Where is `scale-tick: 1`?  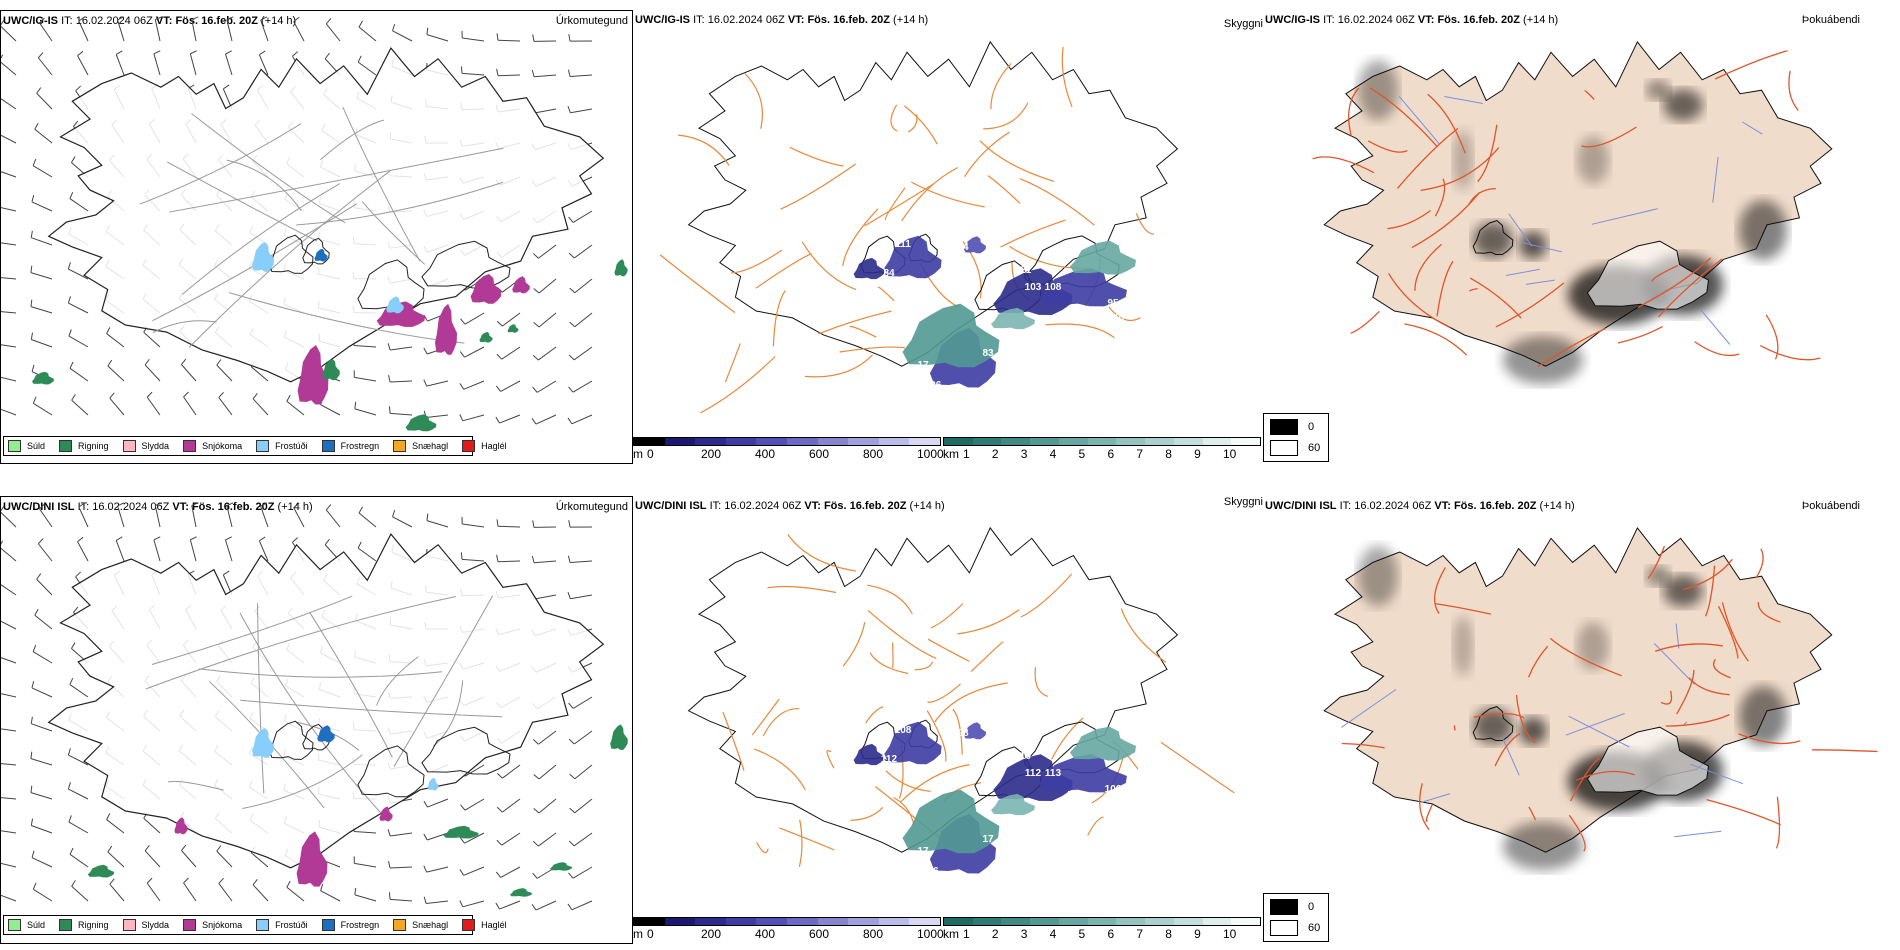
scale-tick: 1 is located at coordinates (966, 454).